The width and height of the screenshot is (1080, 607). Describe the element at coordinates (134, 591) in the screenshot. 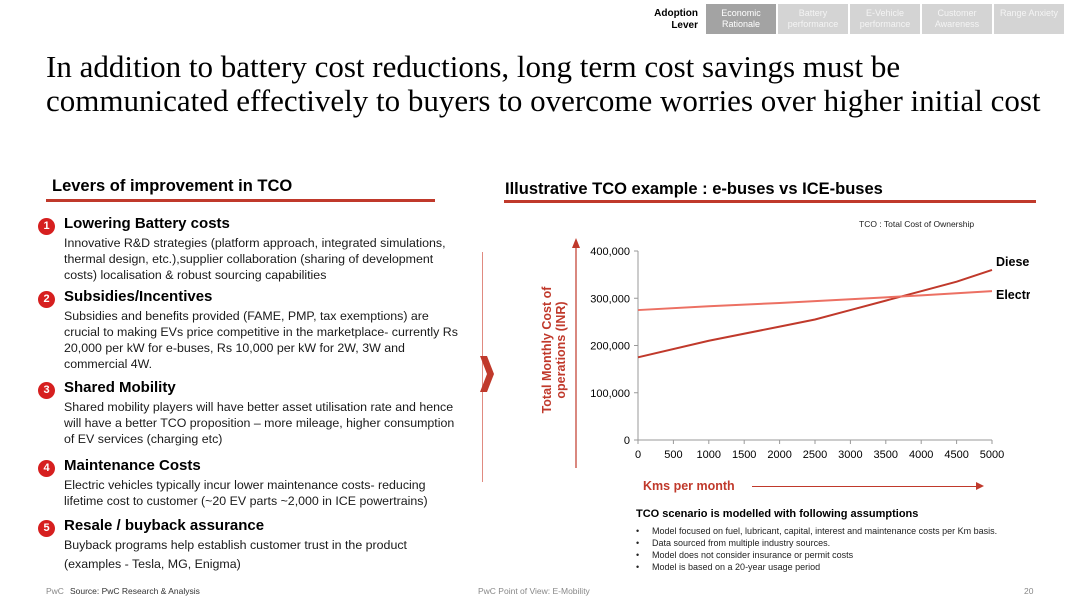

I see `footer-source-text: Source: PwC Research & Analysis` at that location.